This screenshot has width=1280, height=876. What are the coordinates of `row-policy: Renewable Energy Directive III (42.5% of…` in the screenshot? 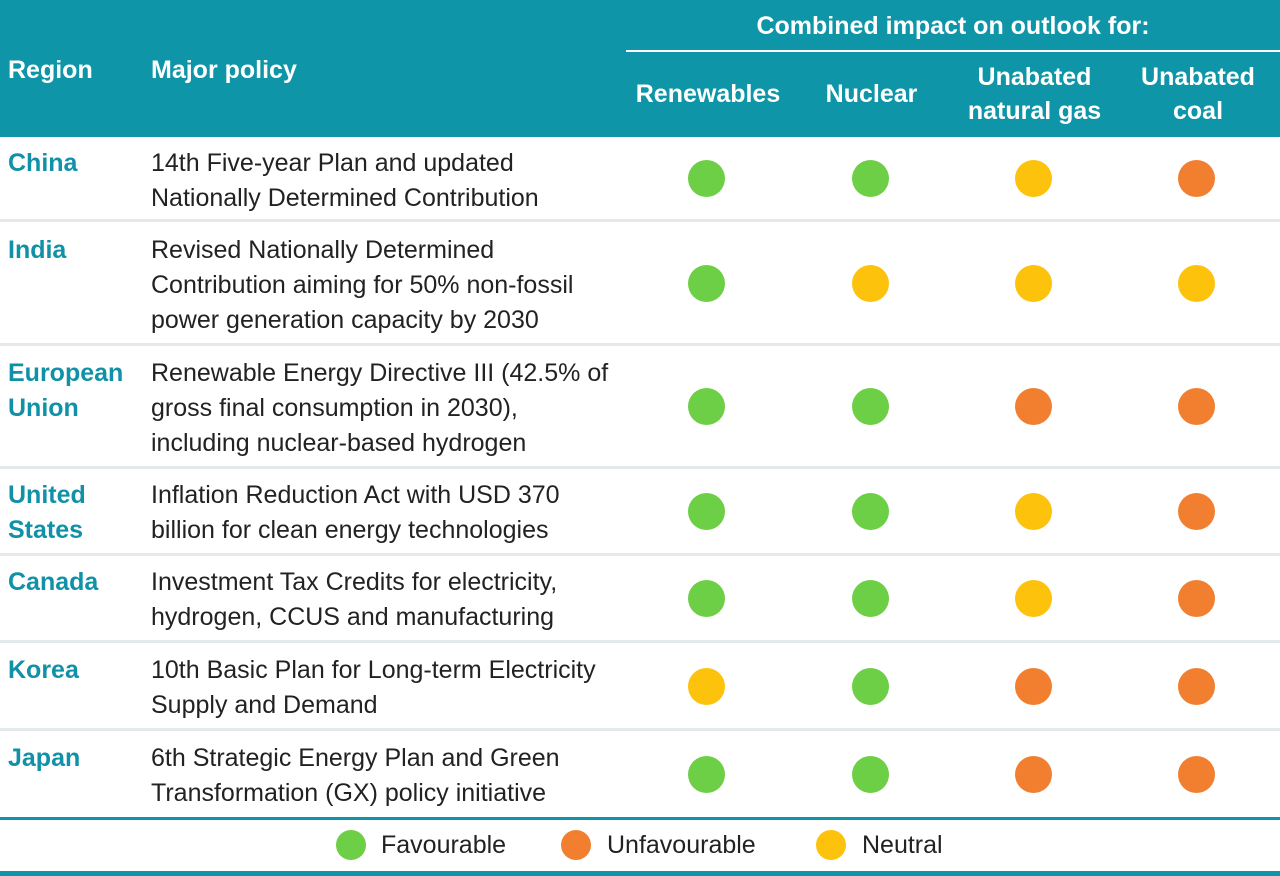 It's located at (380, 408).